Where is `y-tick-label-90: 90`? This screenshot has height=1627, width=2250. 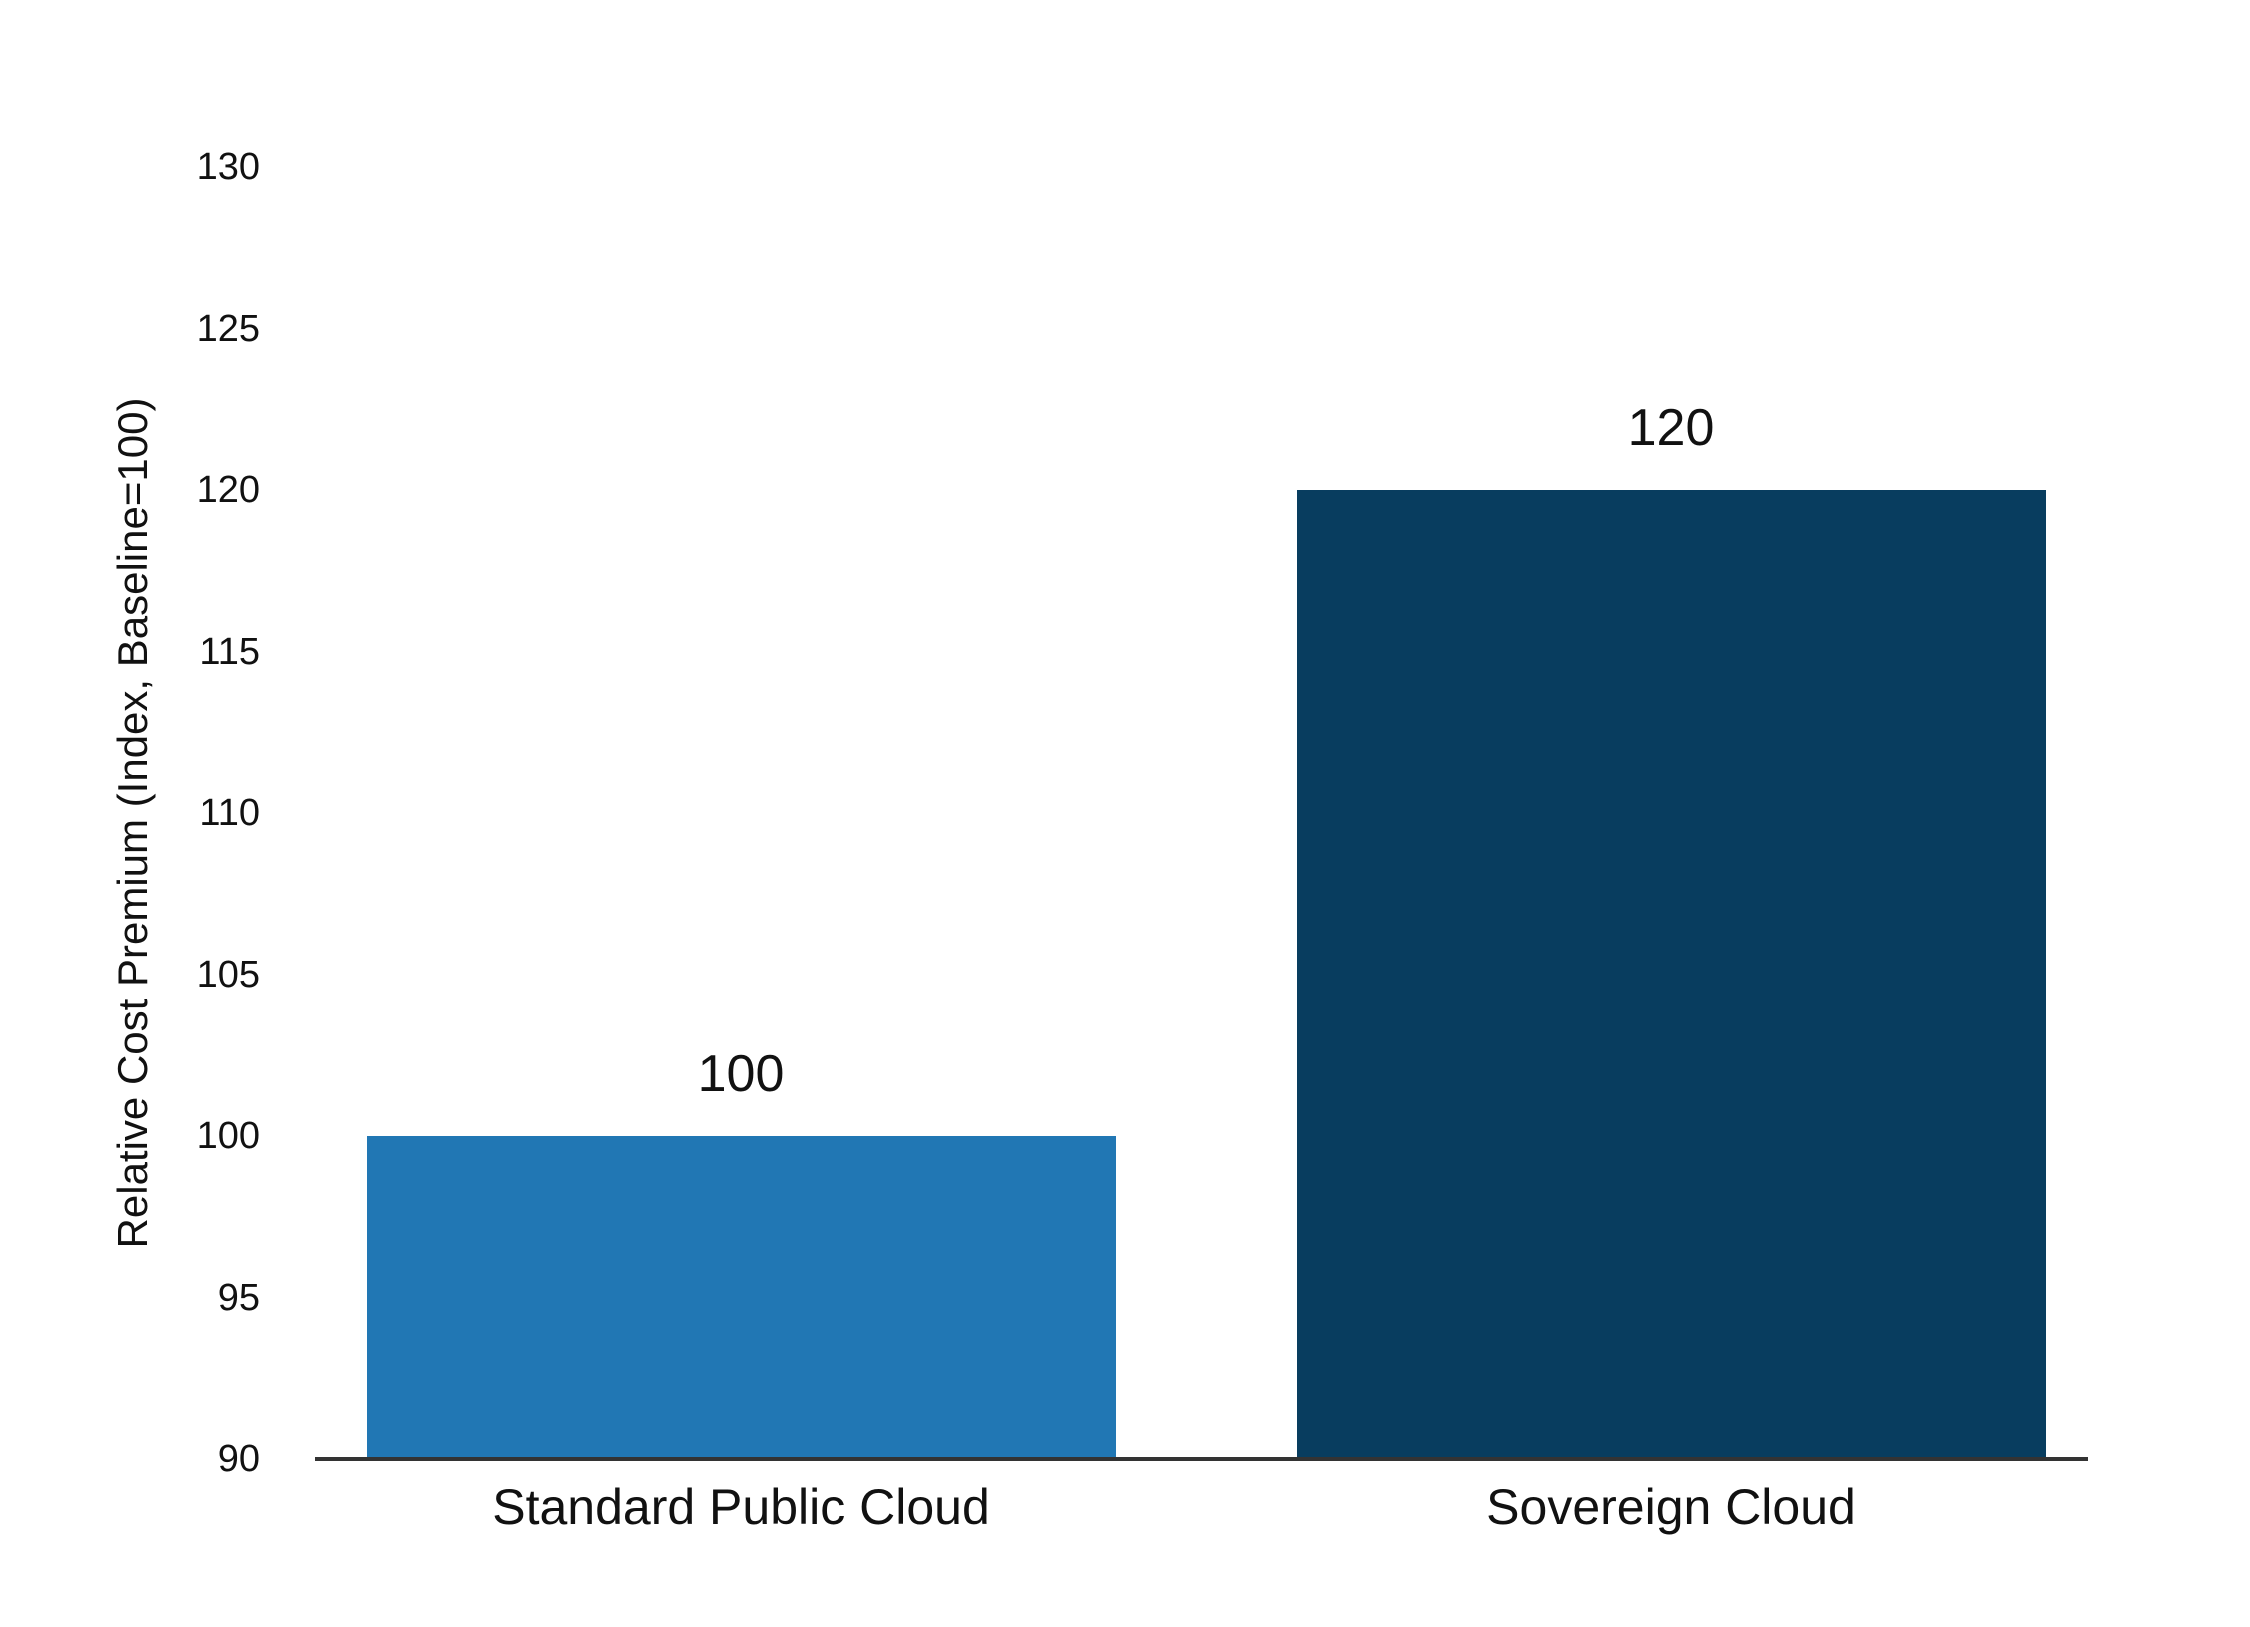 y-tick-label-90: 90 is located at coordinates (238, 1459).